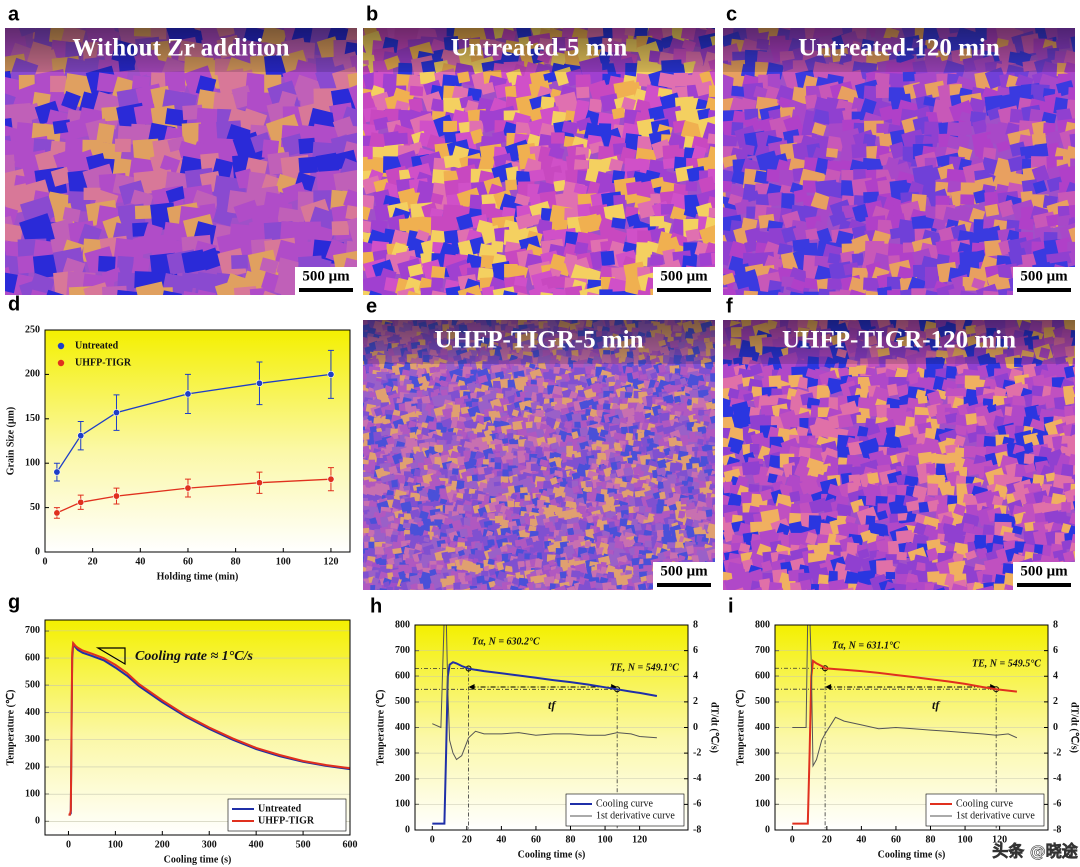 This screenshot has width=1080, height=867. Describe the element at coordinates (181, 50) in the screenshot. I see `title-band` at that location.